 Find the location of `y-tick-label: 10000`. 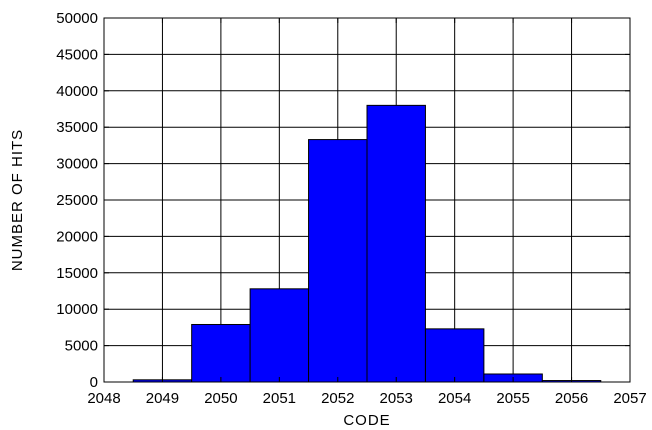

y-tick-label: 10000 is located at coordinates (77, 309).